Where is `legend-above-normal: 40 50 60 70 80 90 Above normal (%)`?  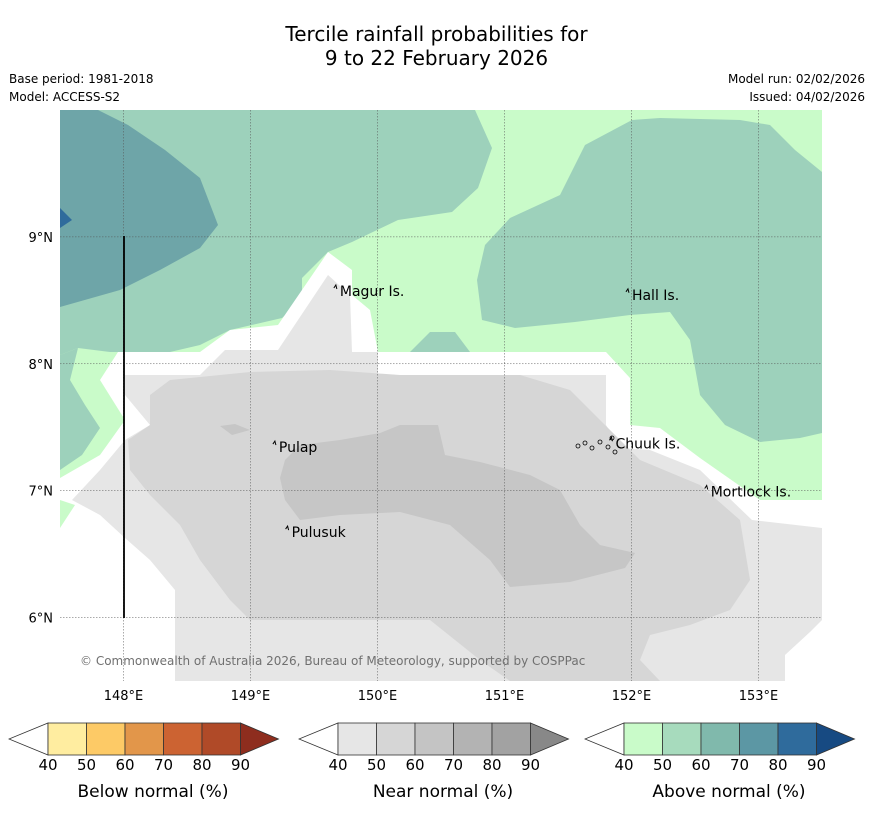
legend-above-normal: 40 50 60 70 80 90 Above normal (%) is located at coordinates (728, 765).